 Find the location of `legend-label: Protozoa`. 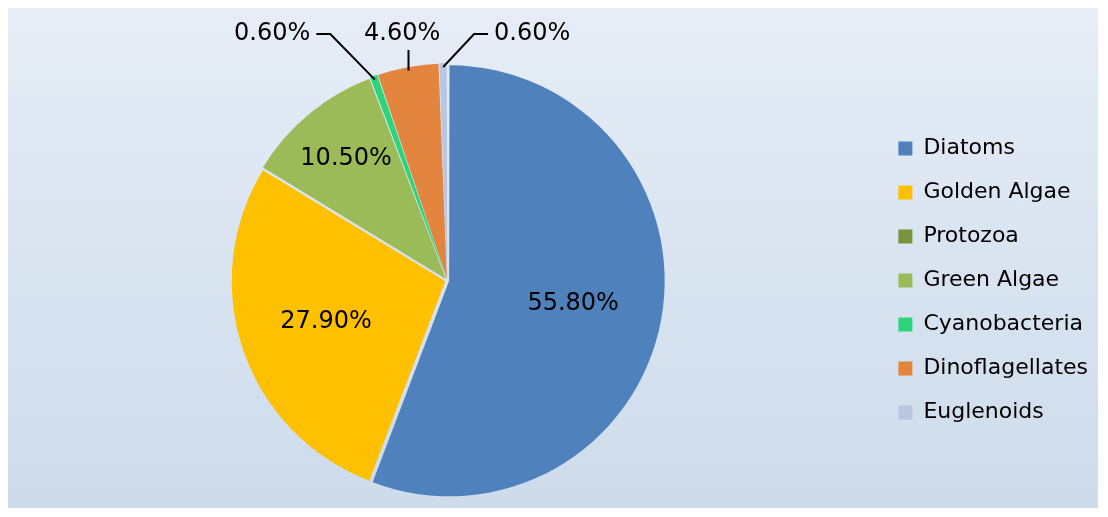

legend-label: Protozoa is located at coordinates (971, 235).